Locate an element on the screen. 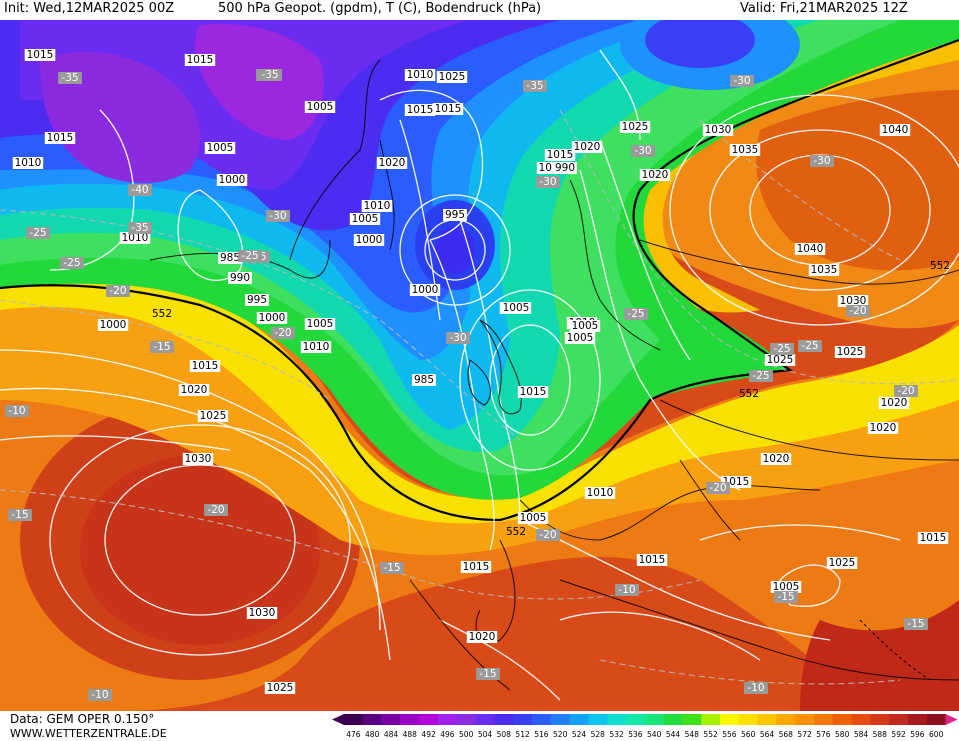 The image size is (959, 741). field-purple2 is located at coordinates (259, 82).